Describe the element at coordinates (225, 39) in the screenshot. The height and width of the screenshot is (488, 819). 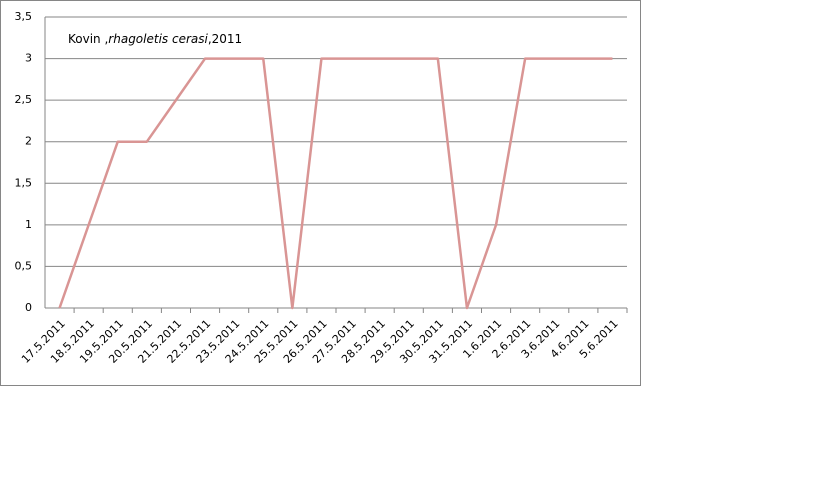
I see `title-part: ,2011` at that location.